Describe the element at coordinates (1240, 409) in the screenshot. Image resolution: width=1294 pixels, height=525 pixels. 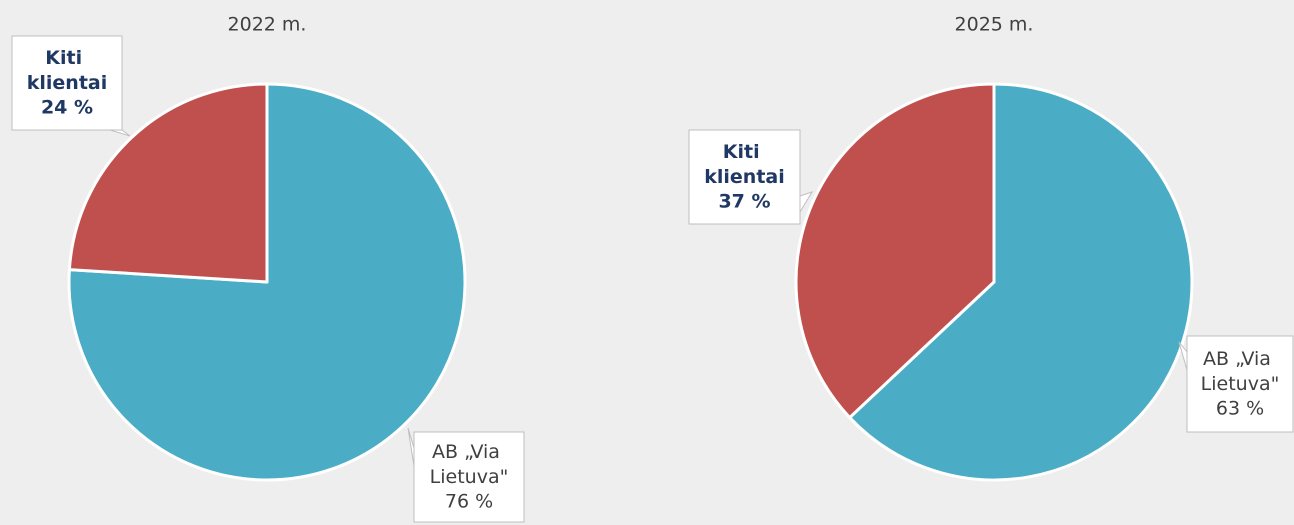
I see `value-label: 63 %` at that location.